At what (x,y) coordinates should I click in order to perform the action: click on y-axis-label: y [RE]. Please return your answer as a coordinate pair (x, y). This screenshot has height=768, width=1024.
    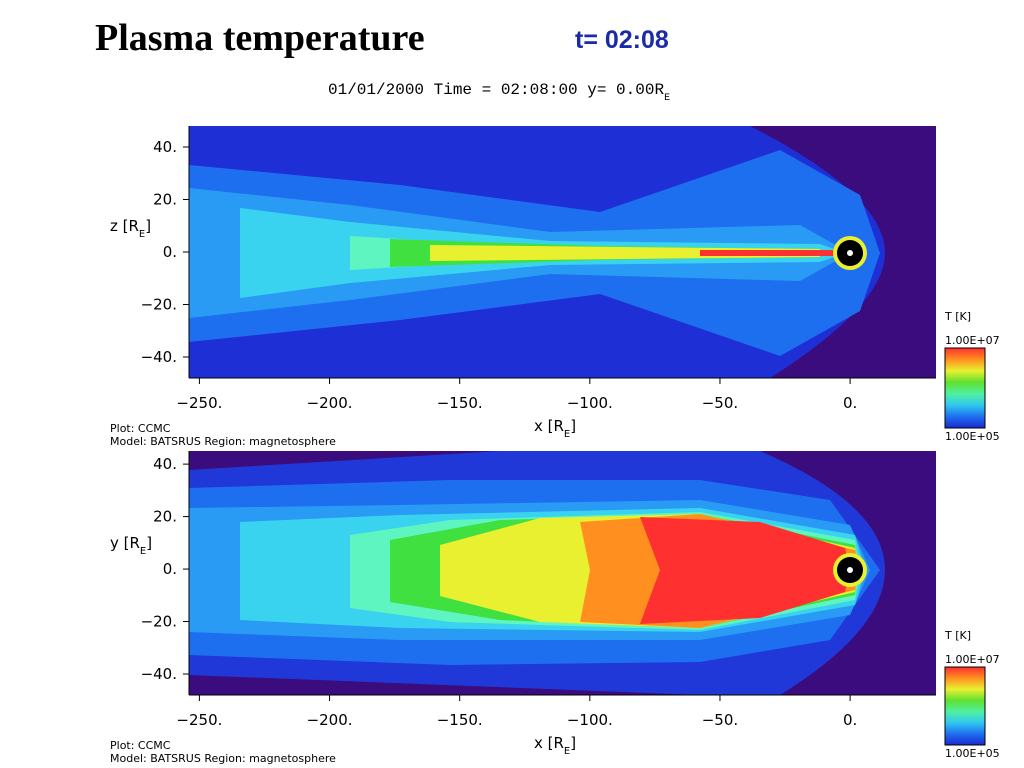
    Looking at the image, I should click on (131, 545).